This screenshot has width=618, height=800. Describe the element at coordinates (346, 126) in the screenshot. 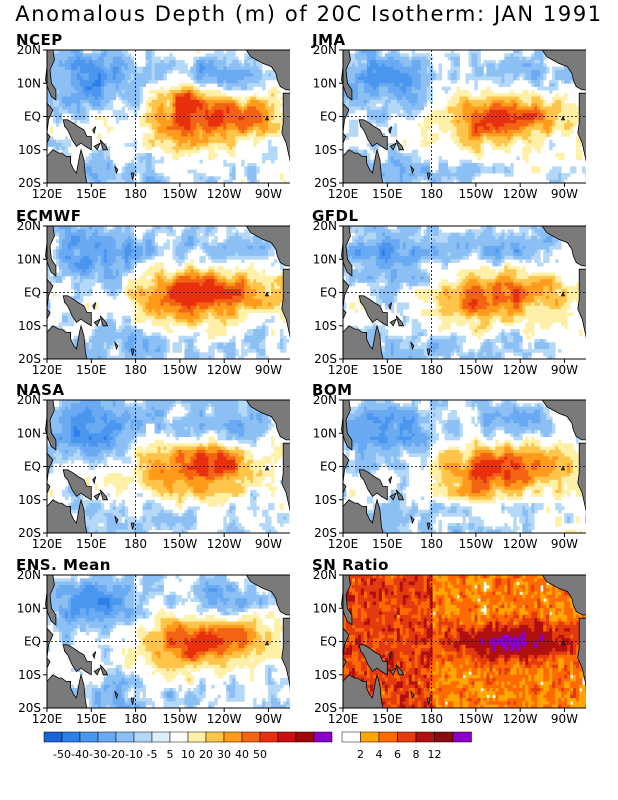

I see `land` at that location.